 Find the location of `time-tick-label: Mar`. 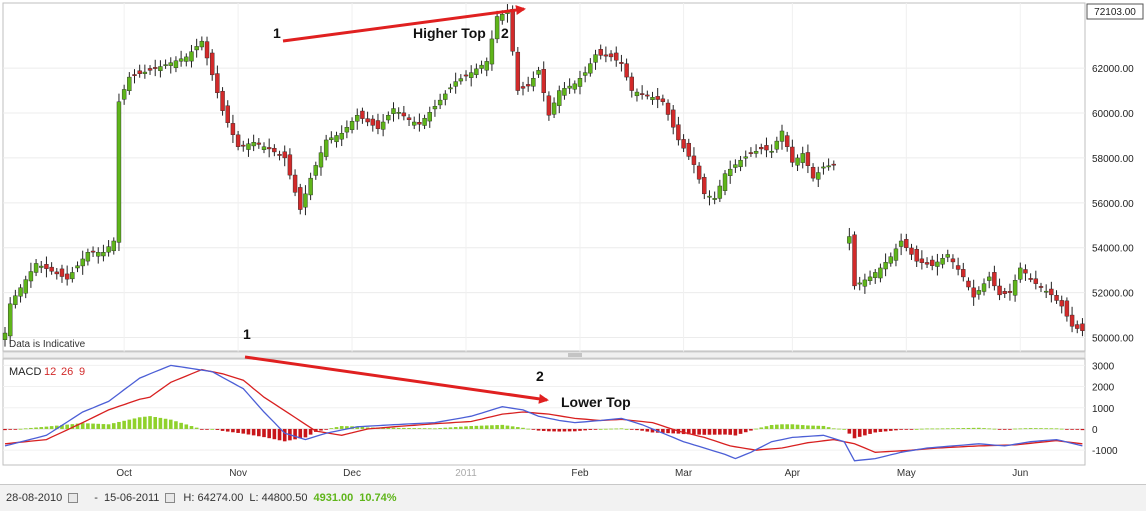

time-tick-label: Mar is located at coordinates (684, 473).